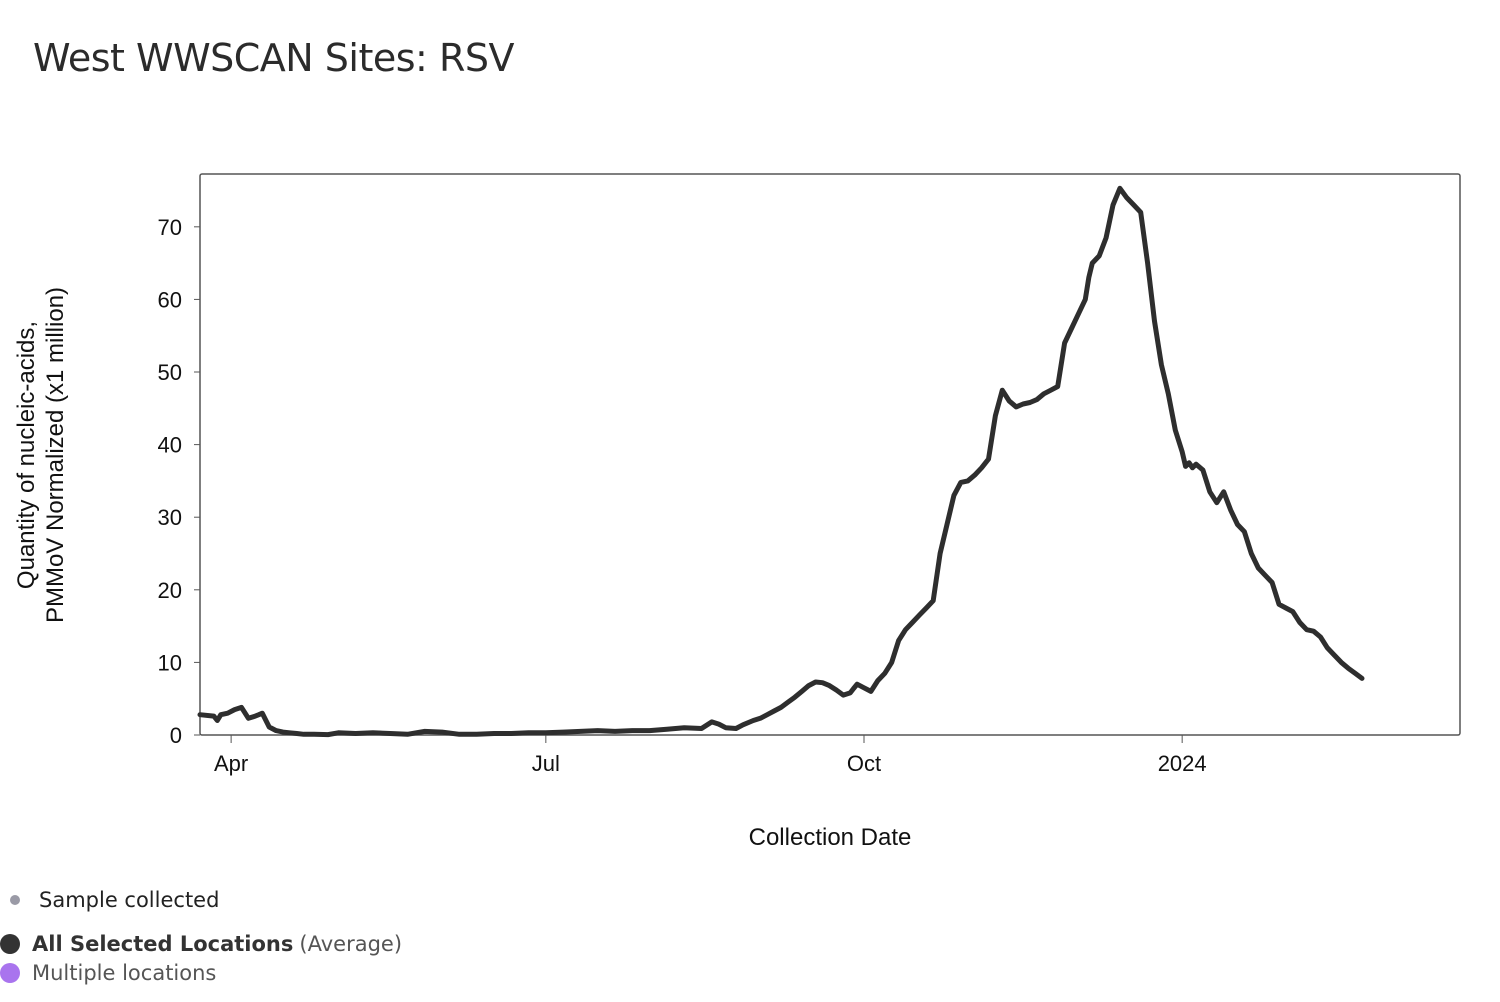 The height and width of the screenshot is (1002, 1500). I want to click on y-tick-label: 70, so click(170, 227).